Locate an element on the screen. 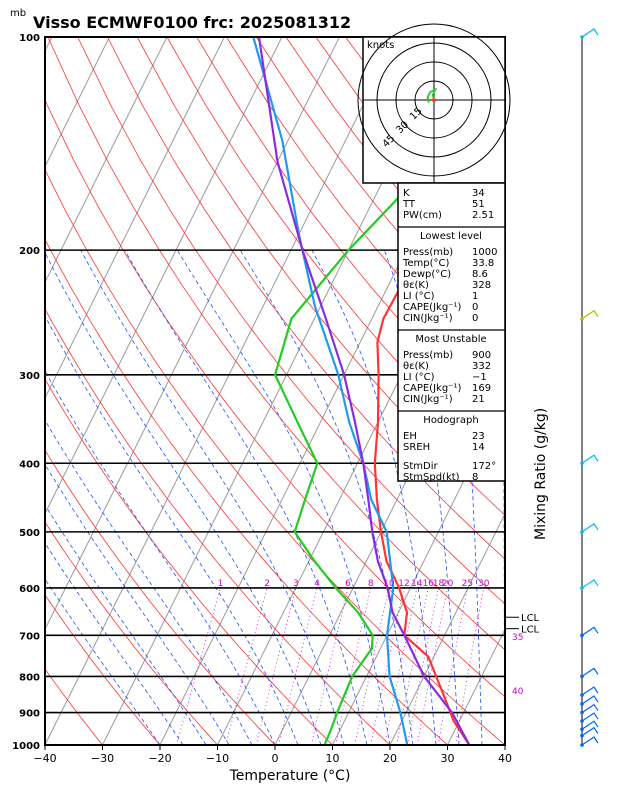  table-value: 8.6 is located at coordinates (480, 274).